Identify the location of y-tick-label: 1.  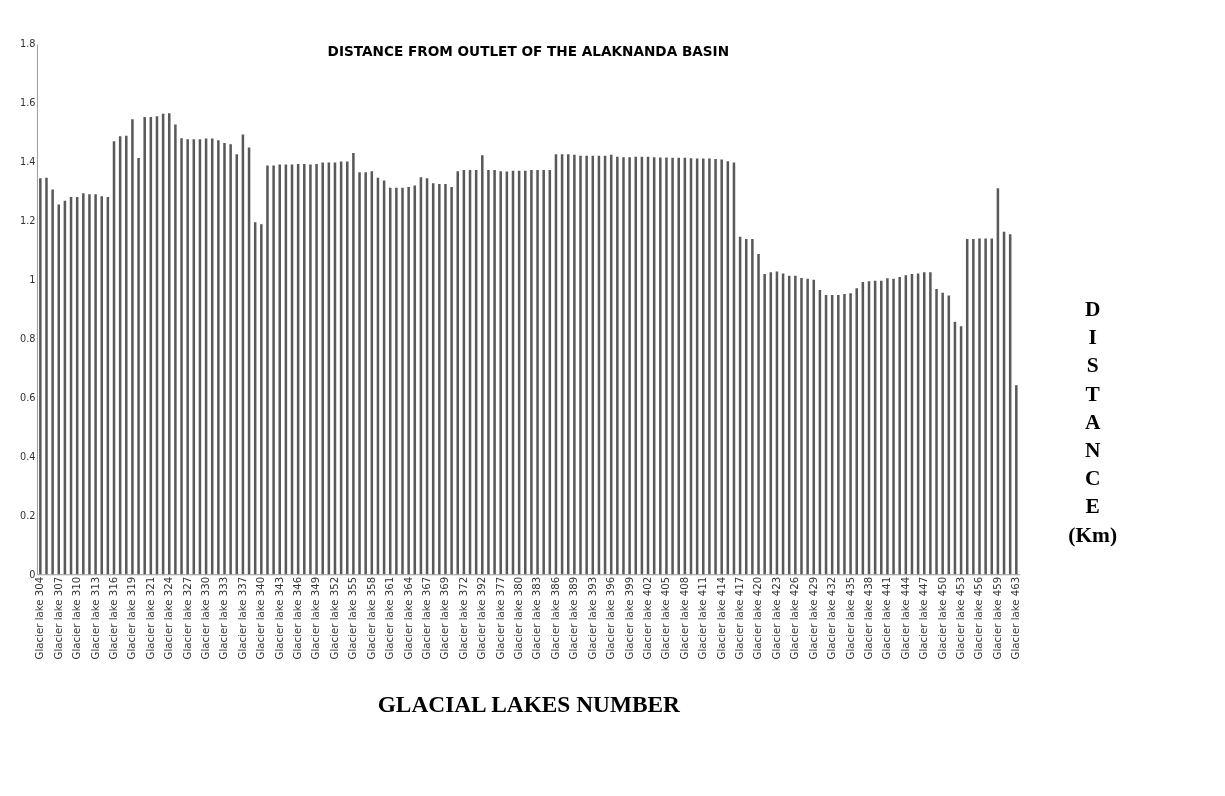
(32, 280).